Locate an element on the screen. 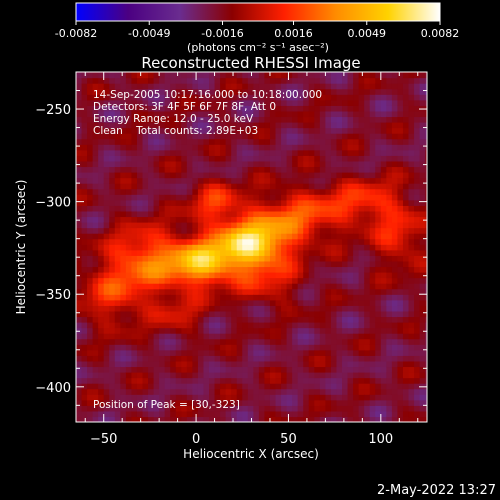 The width and height of the screenshot is (500, 500). colorbar-tick-label: -0.0016 is located at coordinates (222, 33).